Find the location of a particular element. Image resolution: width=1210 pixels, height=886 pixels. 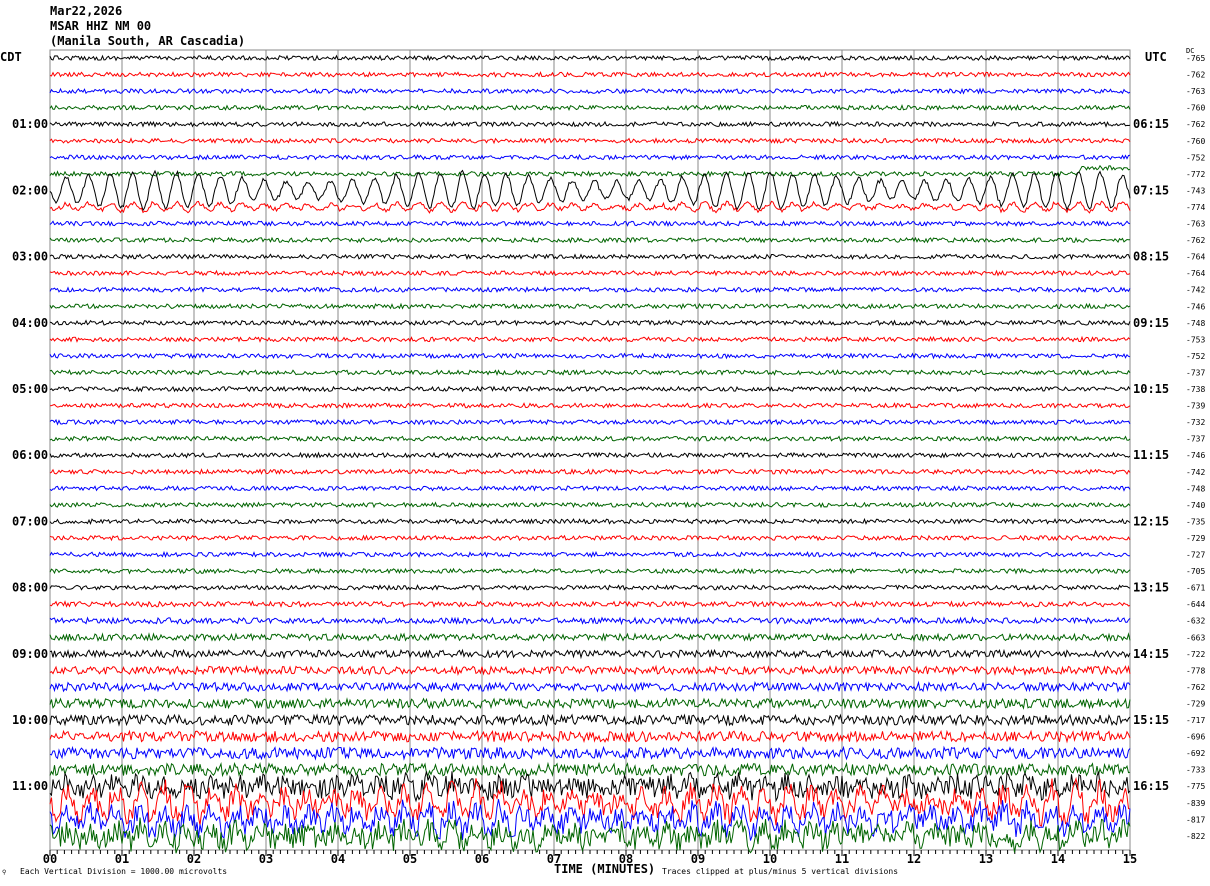

dc-offset-label: -671 is located at coordinates (1195, 588).